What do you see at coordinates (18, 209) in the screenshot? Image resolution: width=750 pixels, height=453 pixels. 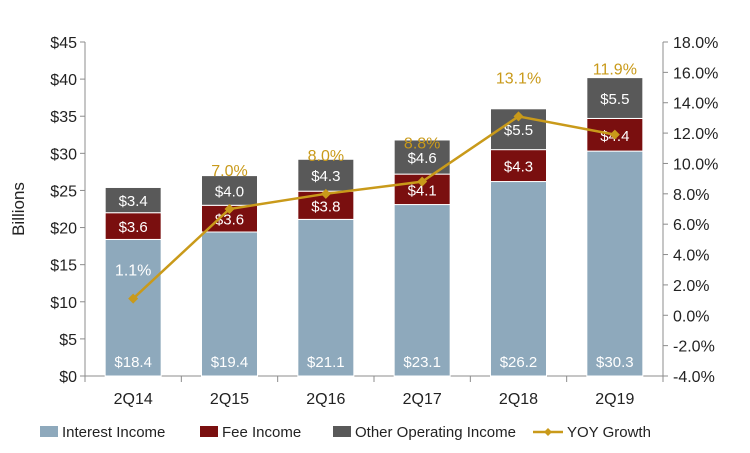 I see `y-axis-title: Billions` at bounding box center [18, 209].